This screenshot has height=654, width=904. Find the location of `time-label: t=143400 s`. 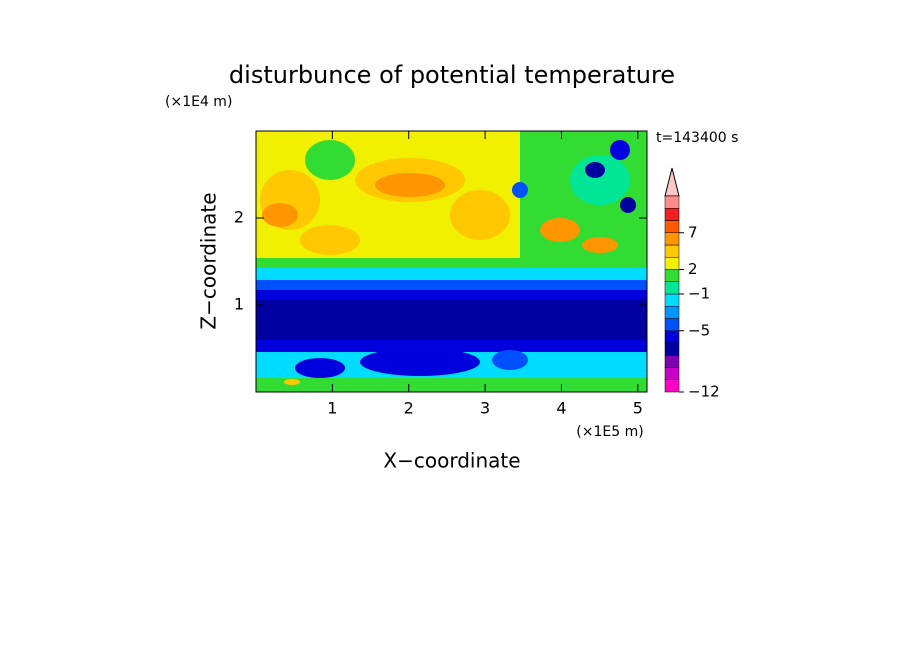

time-label: t=143400 s is located at coordinates (697, 138).